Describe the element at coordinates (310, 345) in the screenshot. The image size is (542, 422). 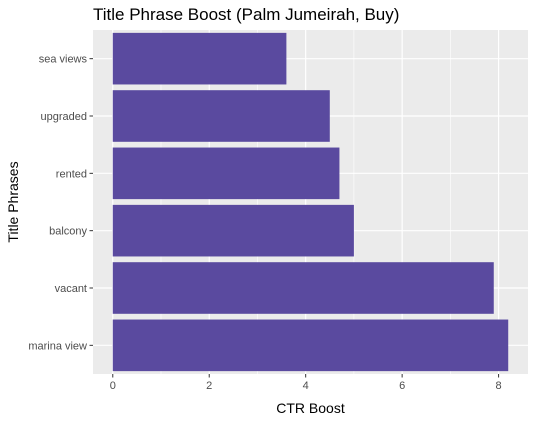
I see `bar-marina-view` at that location.